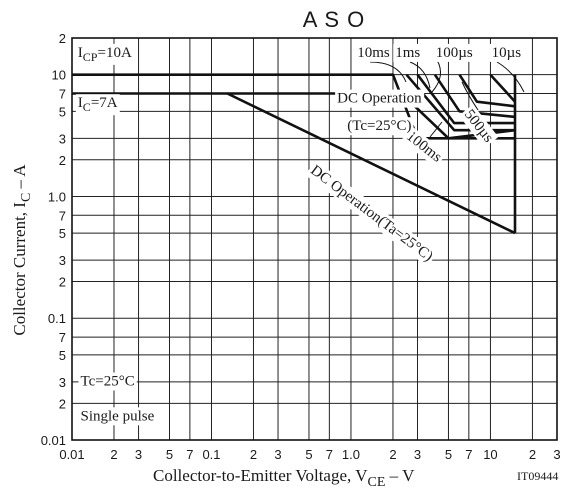  I want to click on annotation-bg-t100us, so click(454, 52).